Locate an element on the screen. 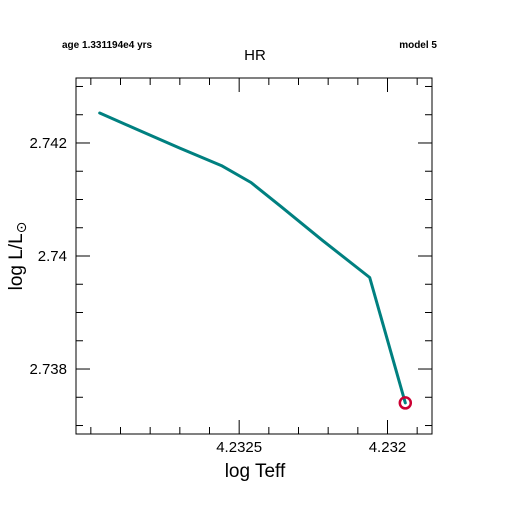 This screenshot has height=511, width=511. x-tick-label: 4.232 is located at coordinates (388, 447).